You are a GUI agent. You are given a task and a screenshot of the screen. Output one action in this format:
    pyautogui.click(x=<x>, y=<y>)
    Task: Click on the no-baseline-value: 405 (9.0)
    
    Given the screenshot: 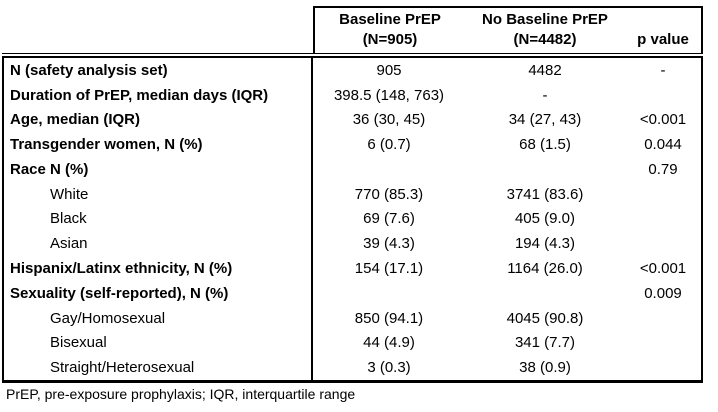 What is the action you would take?
    pyautogui.click(x=545, y=219)
    